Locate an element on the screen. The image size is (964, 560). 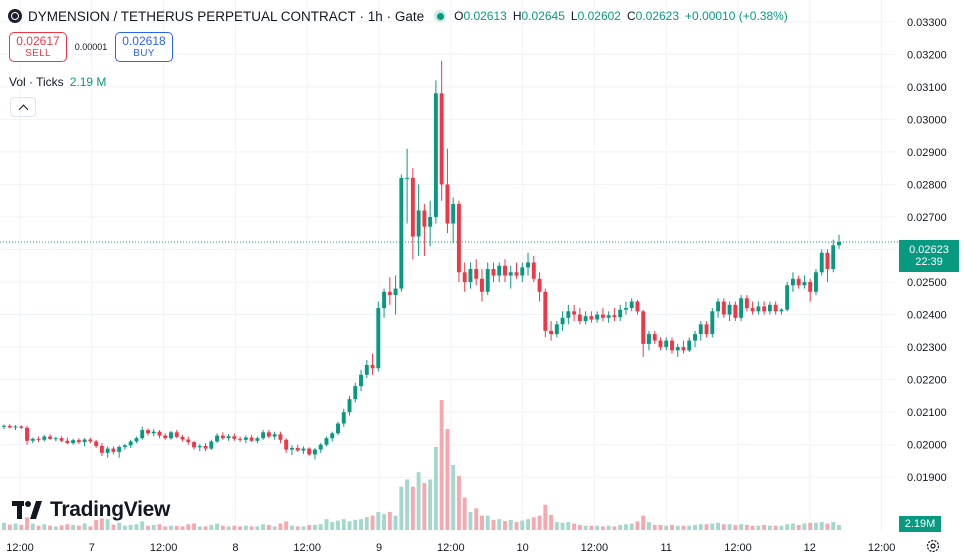
exchange-label: Gate is located at coordinates (409, 16).